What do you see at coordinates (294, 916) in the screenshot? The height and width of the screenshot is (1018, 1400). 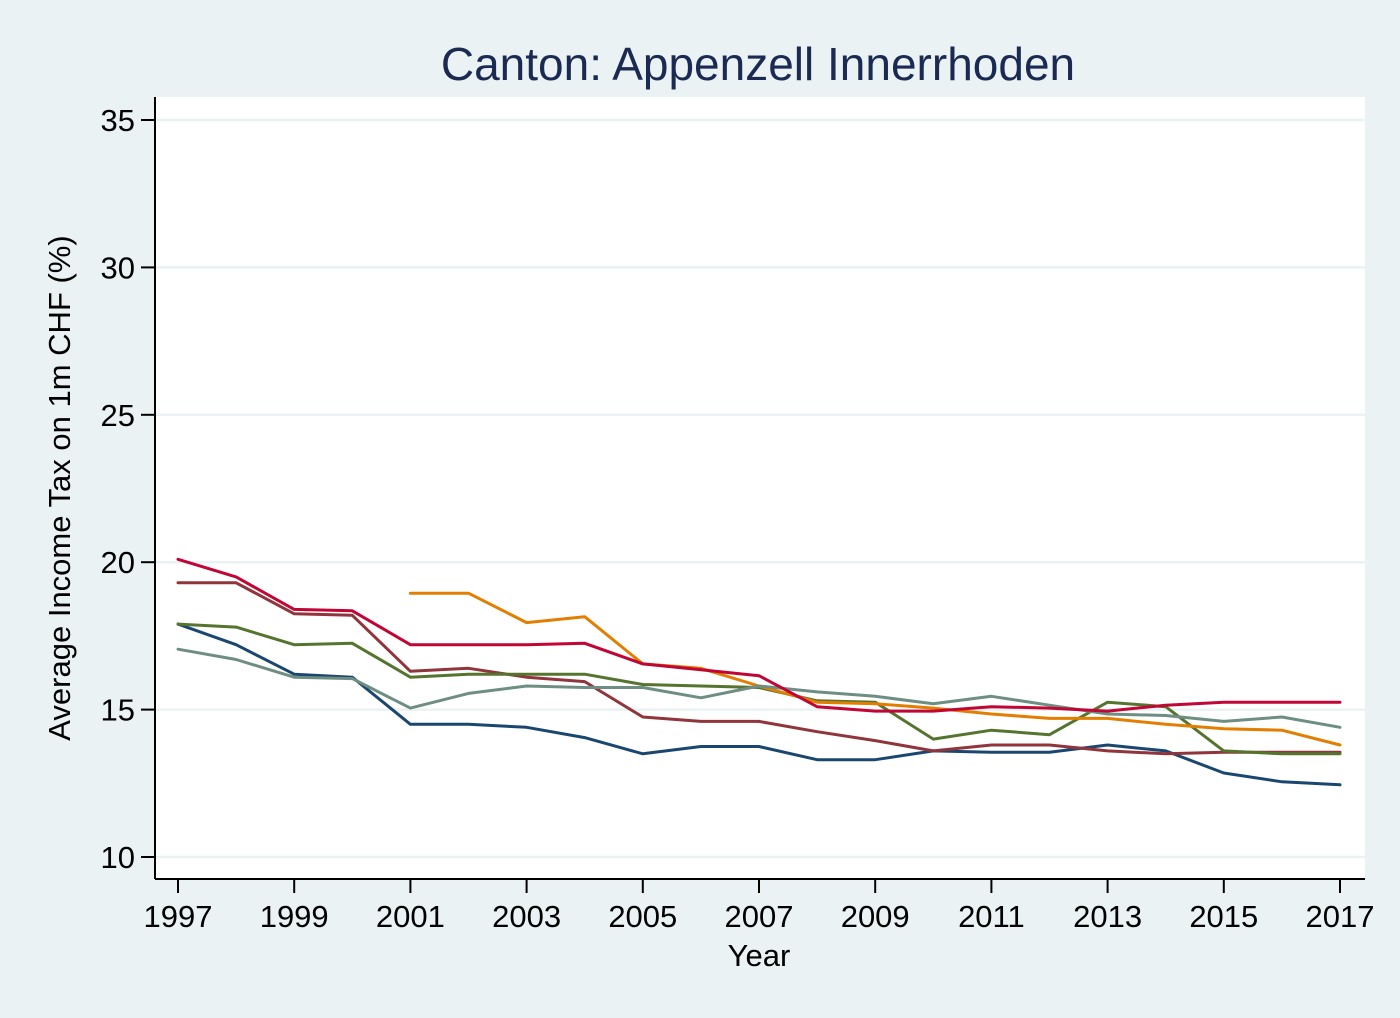 I see `x-tick-label-1999: 1999` at bounding box center [294, 916].